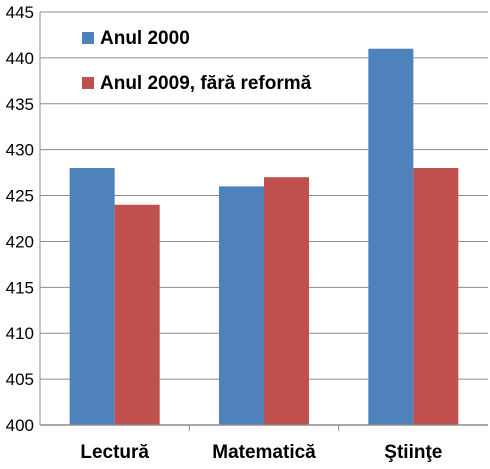 This screenshot has width=490, height=469. Describe the element at coordinates (20, 104) in the screenshot. I see `y-tick-label: 435` at that location.